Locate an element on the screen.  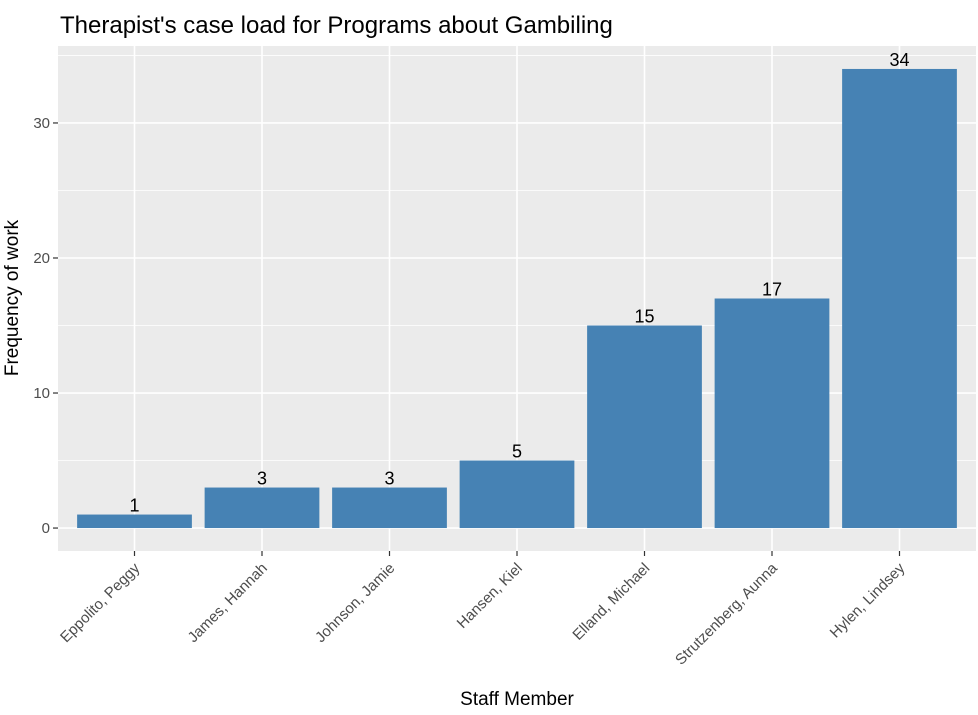
data-label: 34 is located at coordinates (899, 60).